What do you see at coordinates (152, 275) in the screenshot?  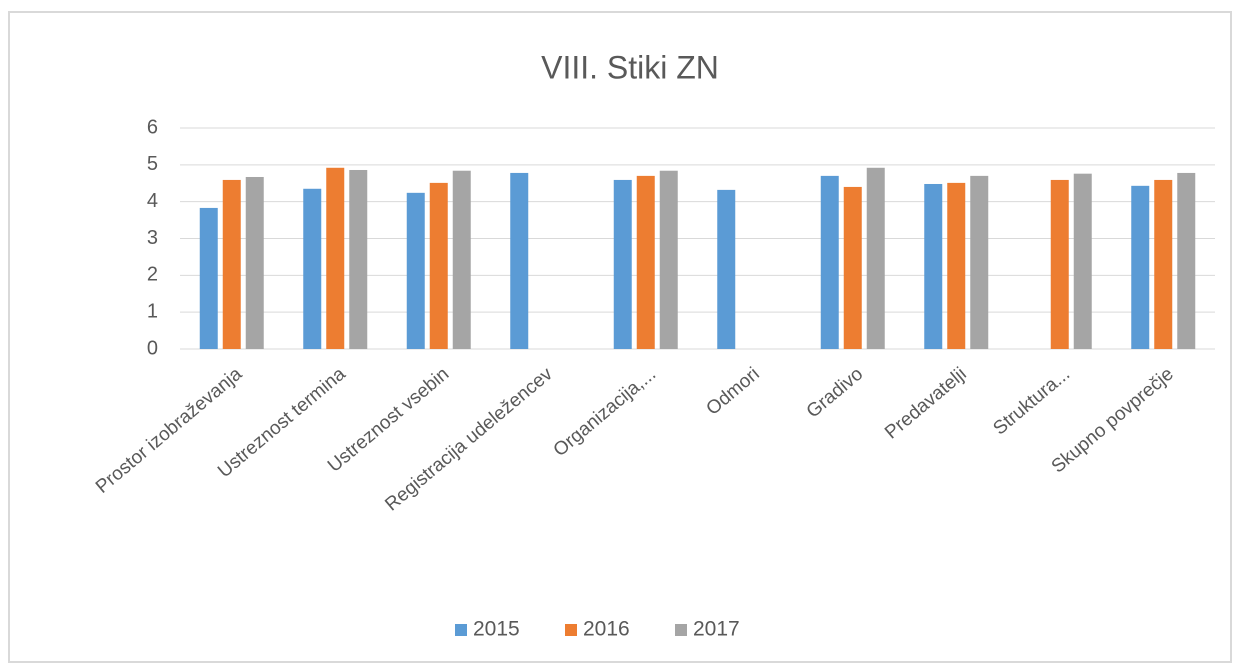 I see `y-tick-label: 2` at bounding box center [152, 275].